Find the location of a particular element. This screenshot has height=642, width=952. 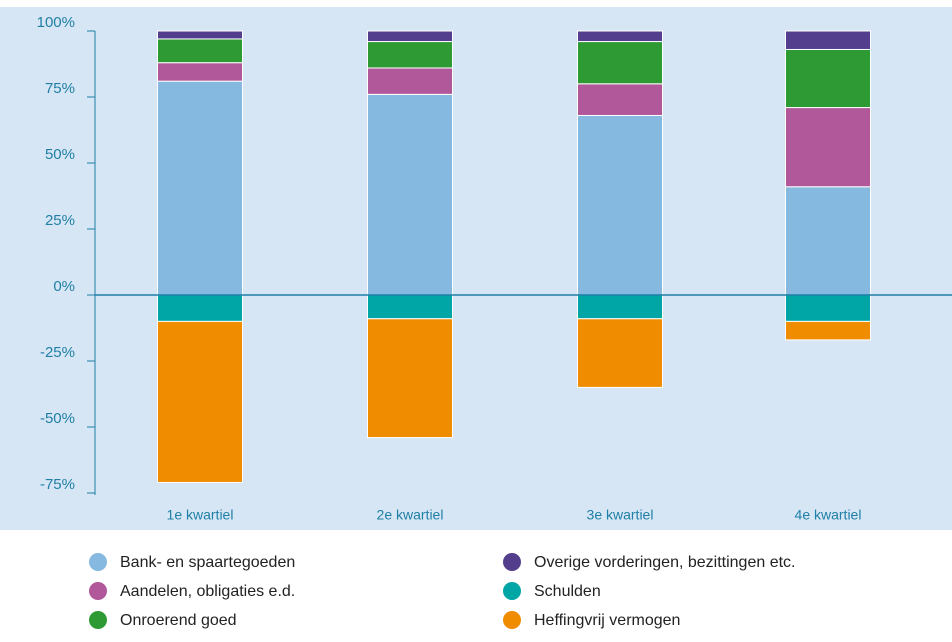

y-tick-label: -75% is located at coordinates (57, 484).